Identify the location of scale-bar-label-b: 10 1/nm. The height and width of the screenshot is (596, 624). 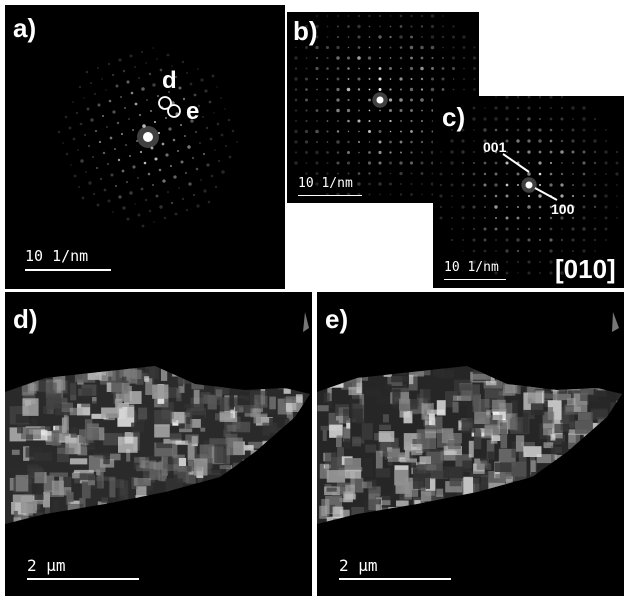
(325, 183).